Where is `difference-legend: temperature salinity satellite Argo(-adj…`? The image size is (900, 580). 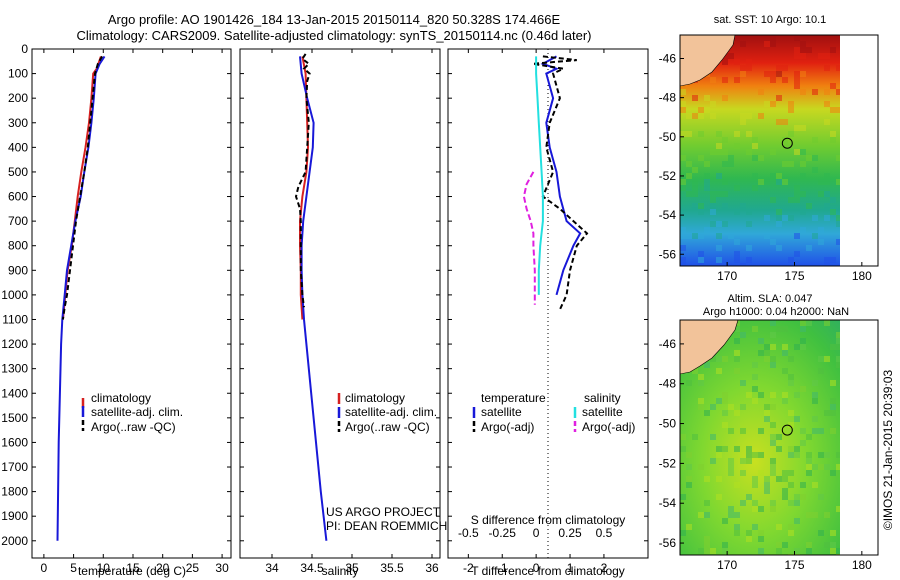
difference-legend: temperature salinity satellite Argo(-adj… is located at coordinates (553, 412).